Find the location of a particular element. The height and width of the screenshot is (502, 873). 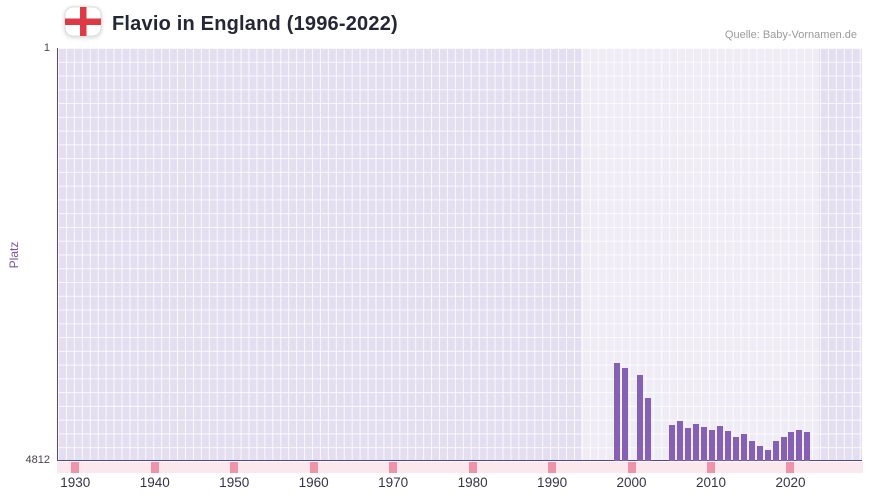

bar-1999 is located at coordinates (624, 414).